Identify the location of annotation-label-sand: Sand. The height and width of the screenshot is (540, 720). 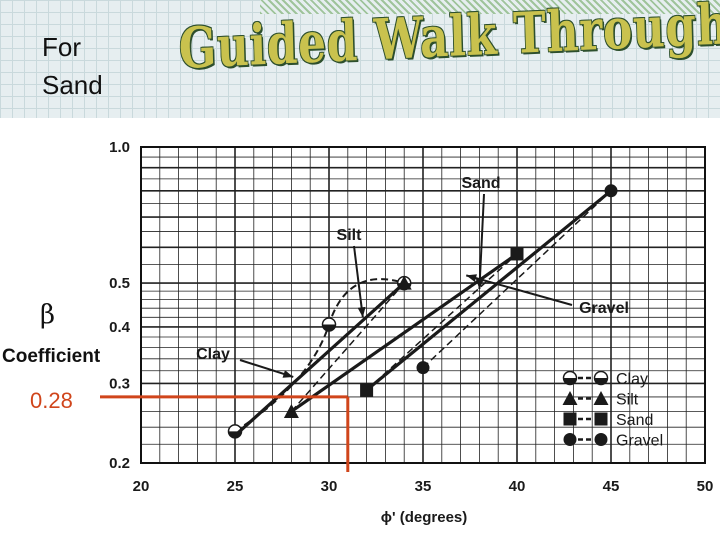
(480, 183).